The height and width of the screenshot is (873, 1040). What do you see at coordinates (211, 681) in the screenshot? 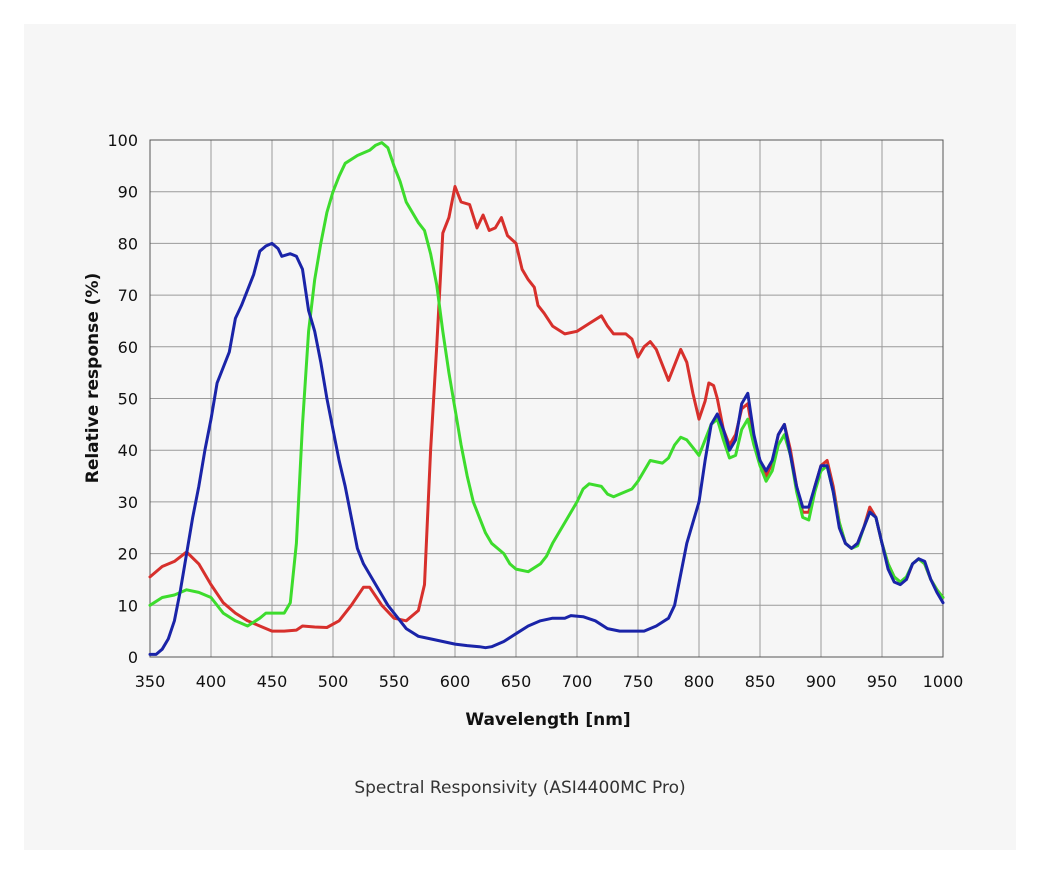
I see `x-tick-label: 400` at bounding box center [211, 681].